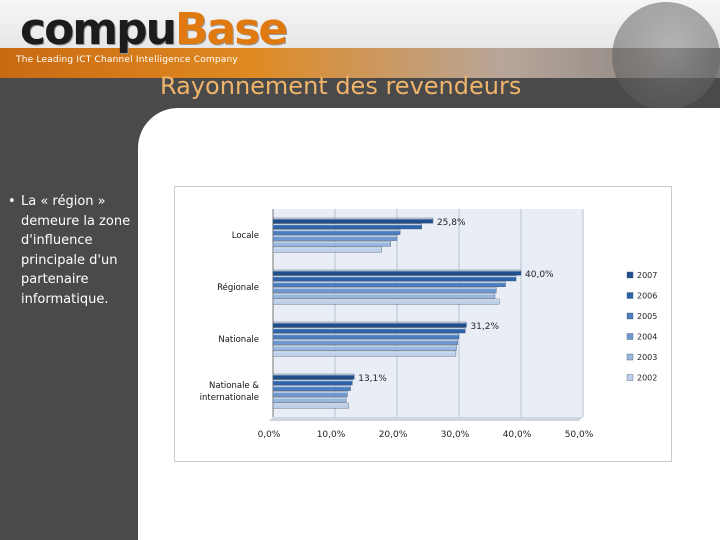  What do you see at coordinates (451, 223) in the screenshot?
I see `data-label: 25,8%` at bounding box center [451, 223].